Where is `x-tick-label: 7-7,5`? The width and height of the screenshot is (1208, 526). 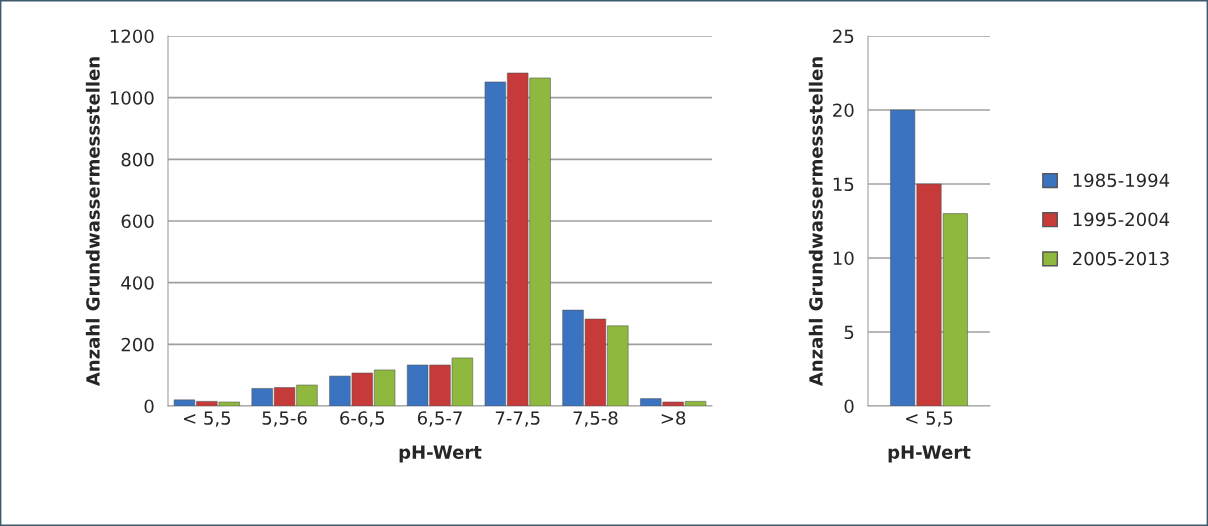 x-tick-label: 7-7,5 is located at coordinates (517, 419).